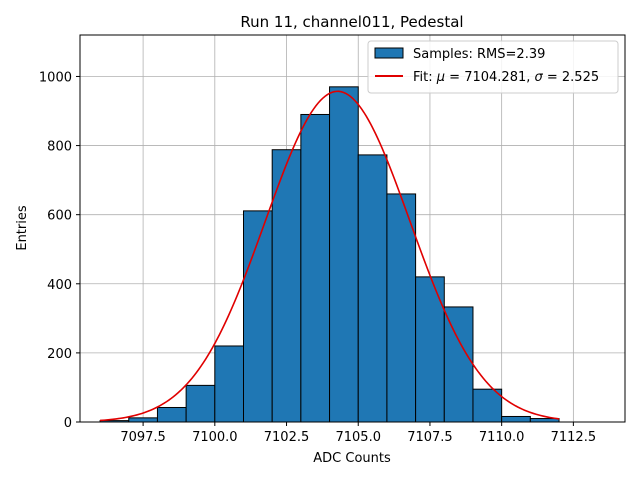 The height and width of the screenshot is (480, 640). Describe the element at coordinates (59, 216) in the screenshot. I see `y-tick-label: 600` at that location.